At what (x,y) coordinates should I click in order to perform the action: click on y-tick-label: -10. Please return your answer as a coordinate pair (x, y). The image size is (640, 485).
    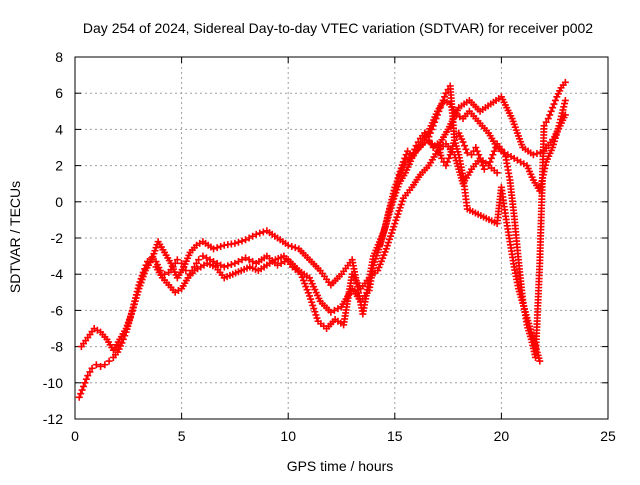
    Looking at the image, I should click on (53, 383).